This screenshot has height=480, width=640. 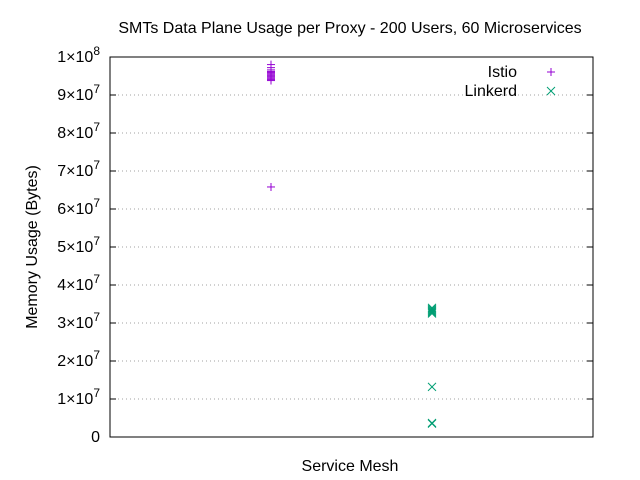 I want to click on y-tick-label: 9×10⁷, so click(x=78, y=93).